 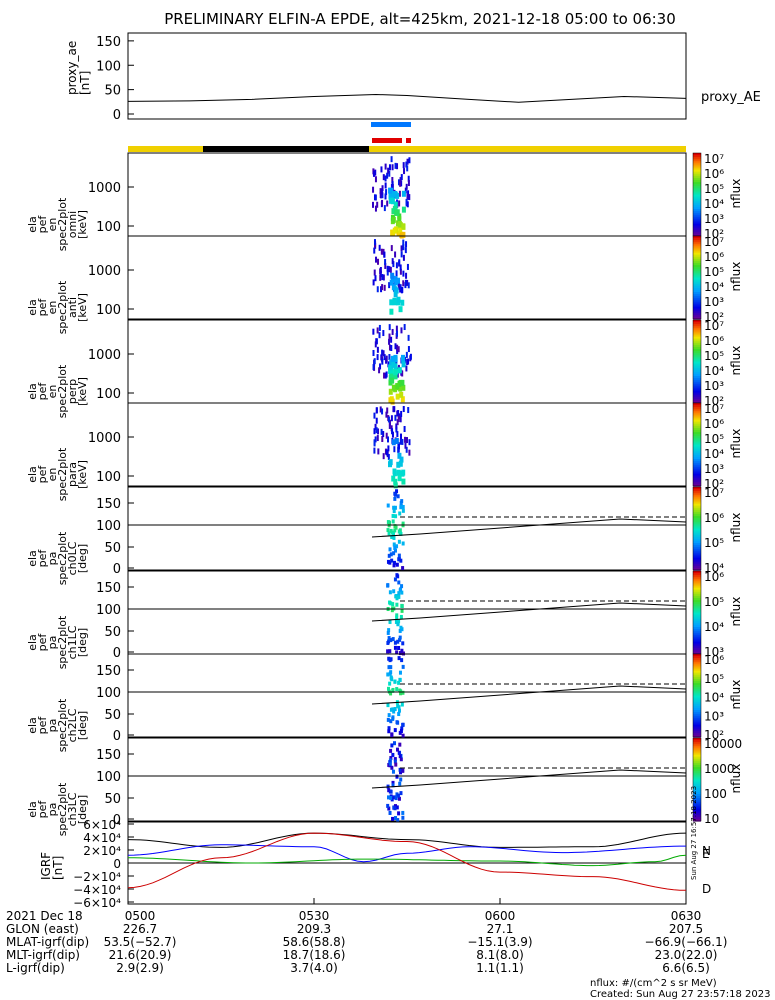 What do you see at coordinates (82, 224) in the screenshot?
I see `panel-ylabel: [keV]` at bounding box center [82, 224].